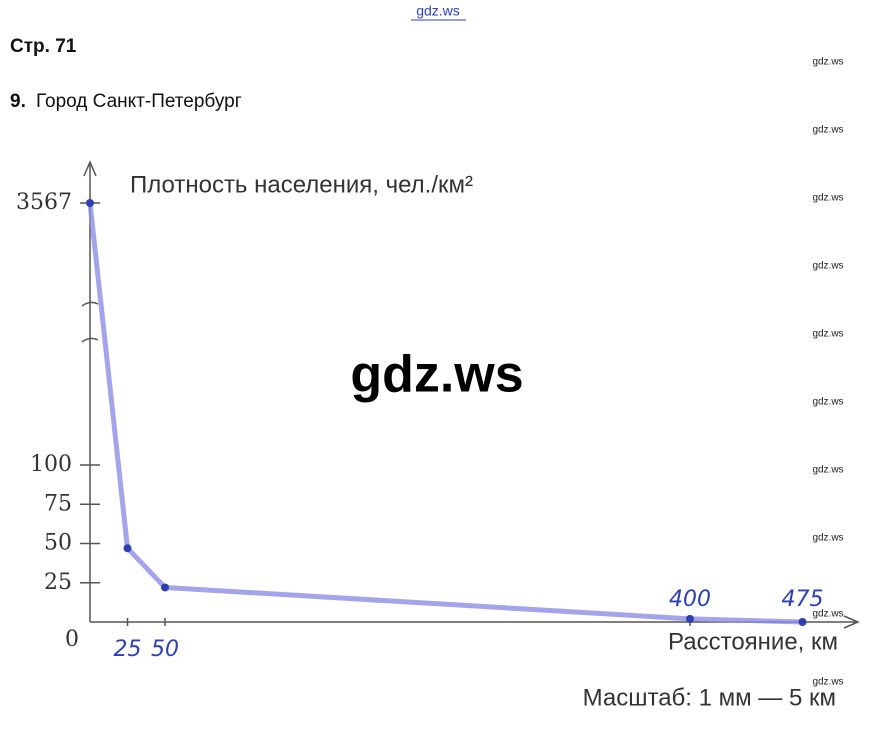  I want to click on site-link: gdz.ws, so click(438, 11).